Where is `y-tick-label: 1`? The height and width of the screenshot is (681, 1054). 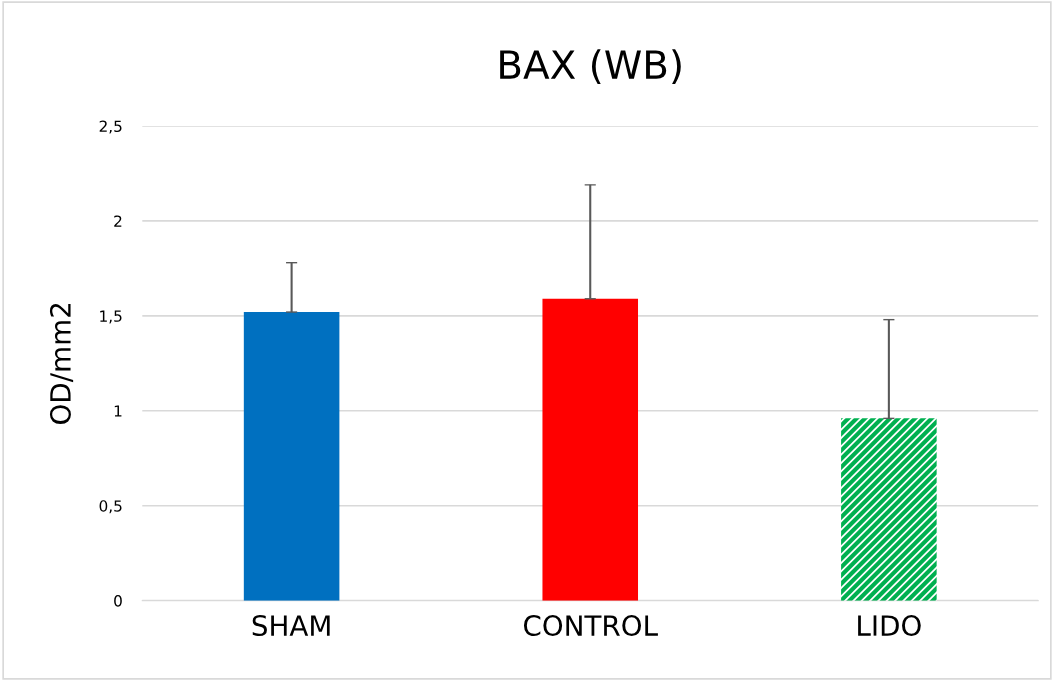
y-tick-label: 1 is located at coordinates (118, 411).